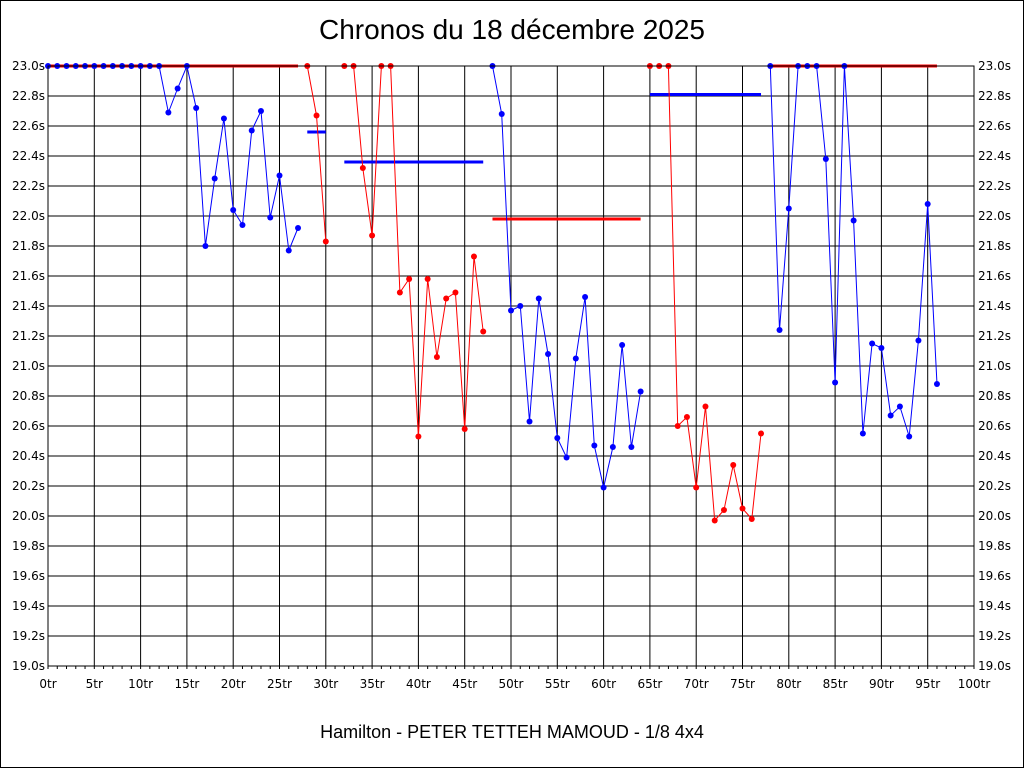 Image resolution: width=1024 pixels, height=768 pixels. I want to click on y-tick-label-right: 21.8s, so click(994, 246).